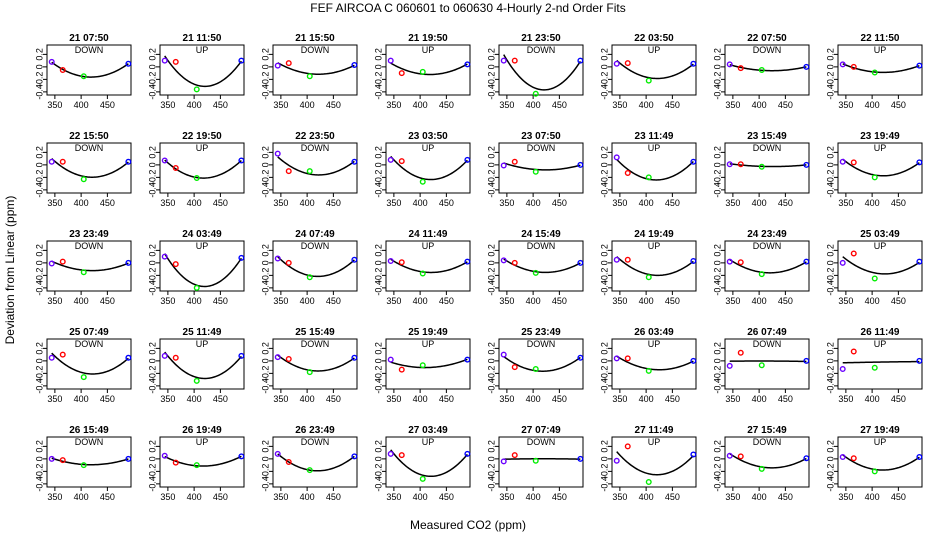  Describe the element at coordinates (654, 38) in the screenshot. I see `panel-title: 22 03:50` at that location.